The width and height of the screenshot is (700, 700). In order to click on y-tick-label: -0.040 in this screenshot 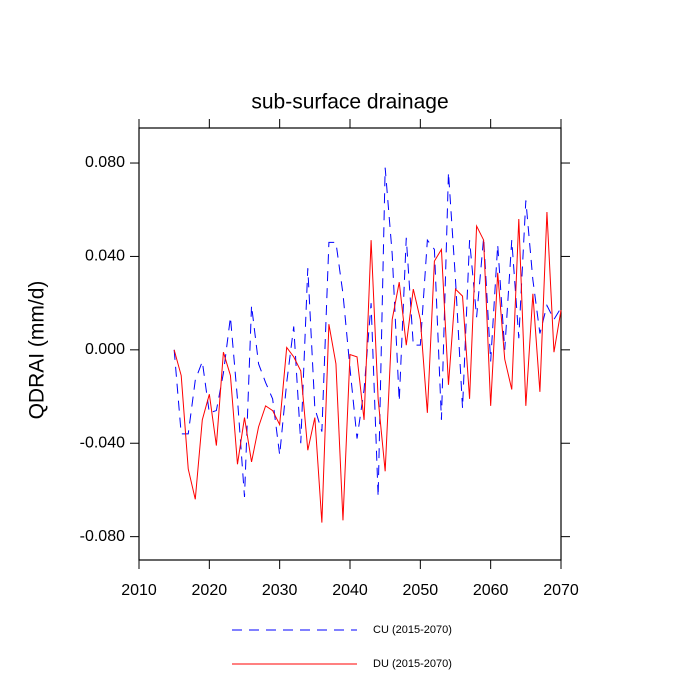, I will do `click(102, 442)`.